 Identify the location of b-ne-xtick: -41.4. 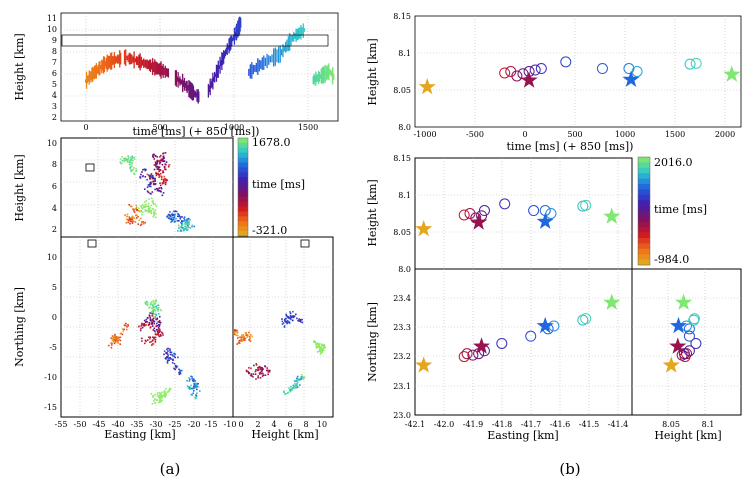
(618, 424).